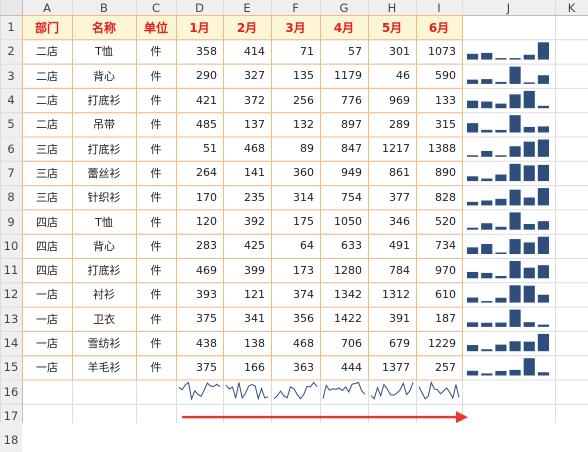 This screenshot has width=588, height=452. What do you see at coordinates (199, 7) in the screenshot?
I see `column-header-D: D` at bounding box center [199, 7].